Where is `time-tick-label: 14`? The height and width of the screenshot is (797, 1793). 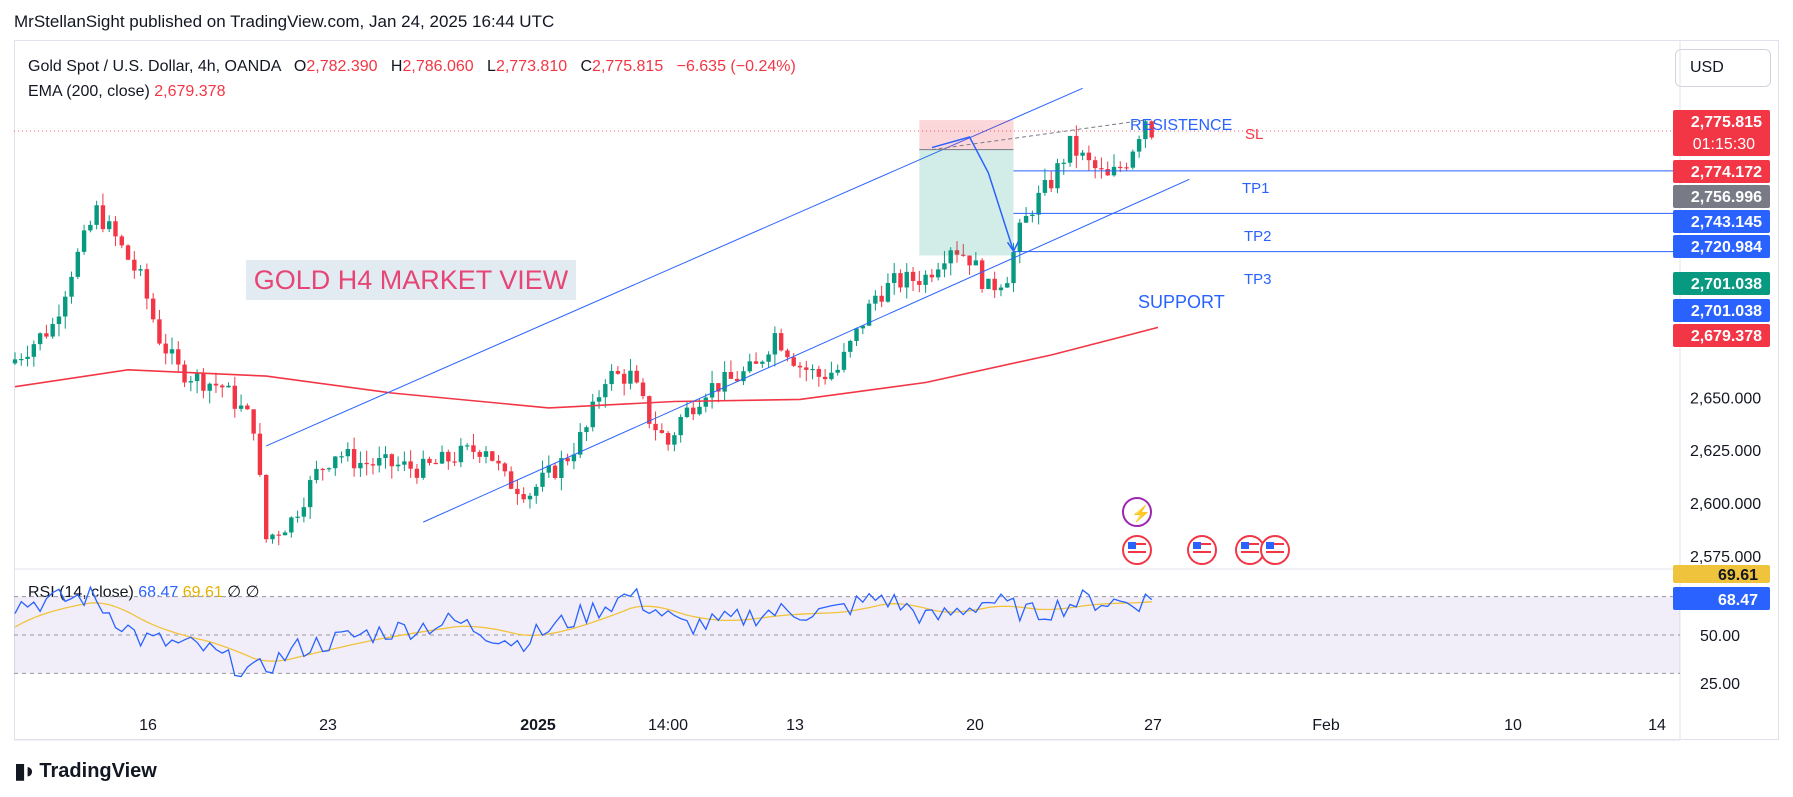 time-tick-label: 14 is located at coordinates (1657, 725).